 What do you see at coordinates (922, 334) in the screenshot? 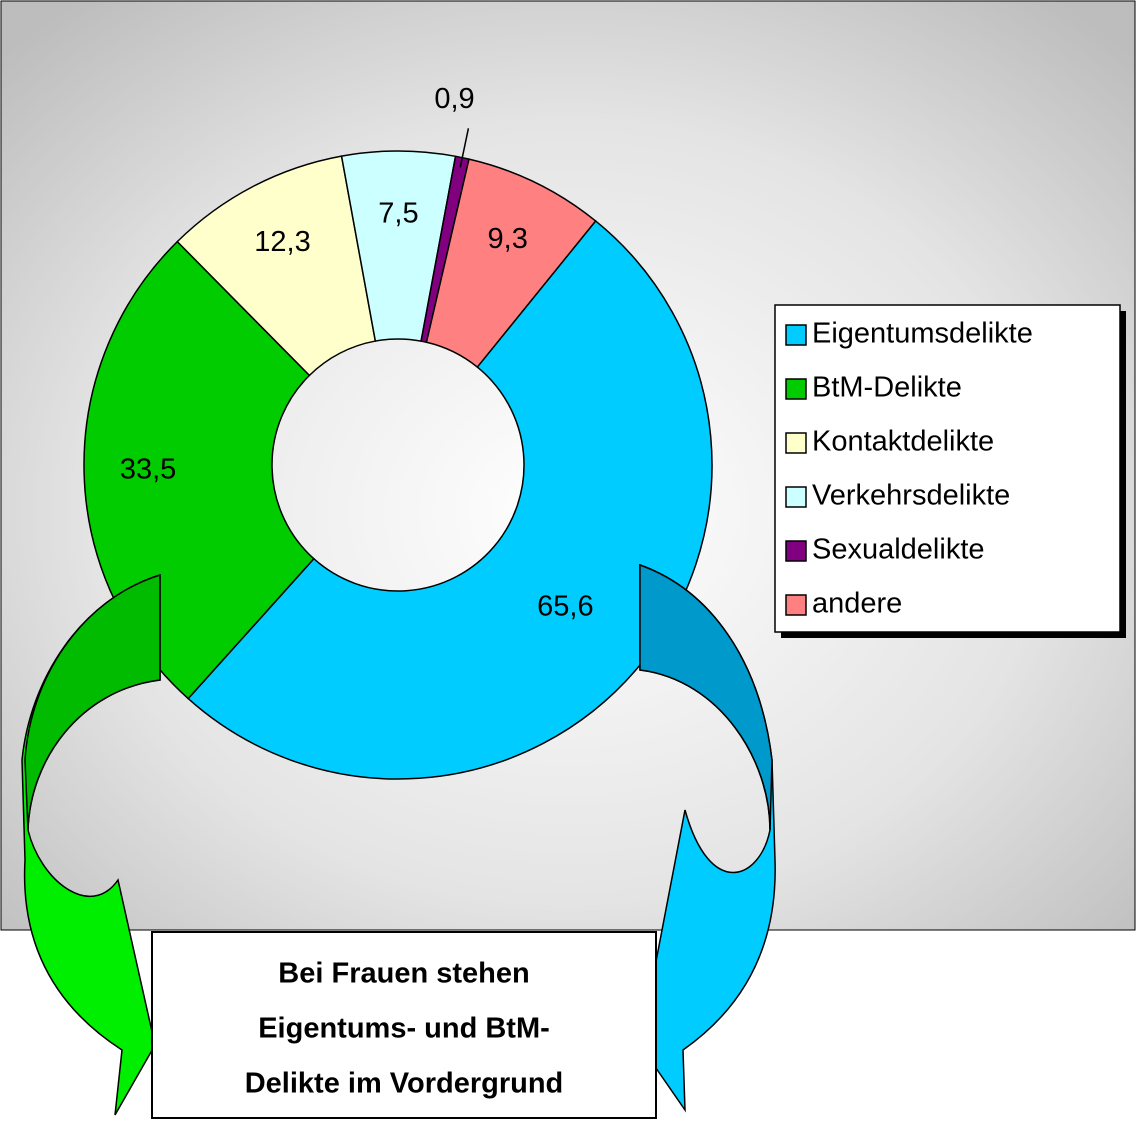
I see `legend-label: Eigentumsdelikte` at bounding box center [922, 334].